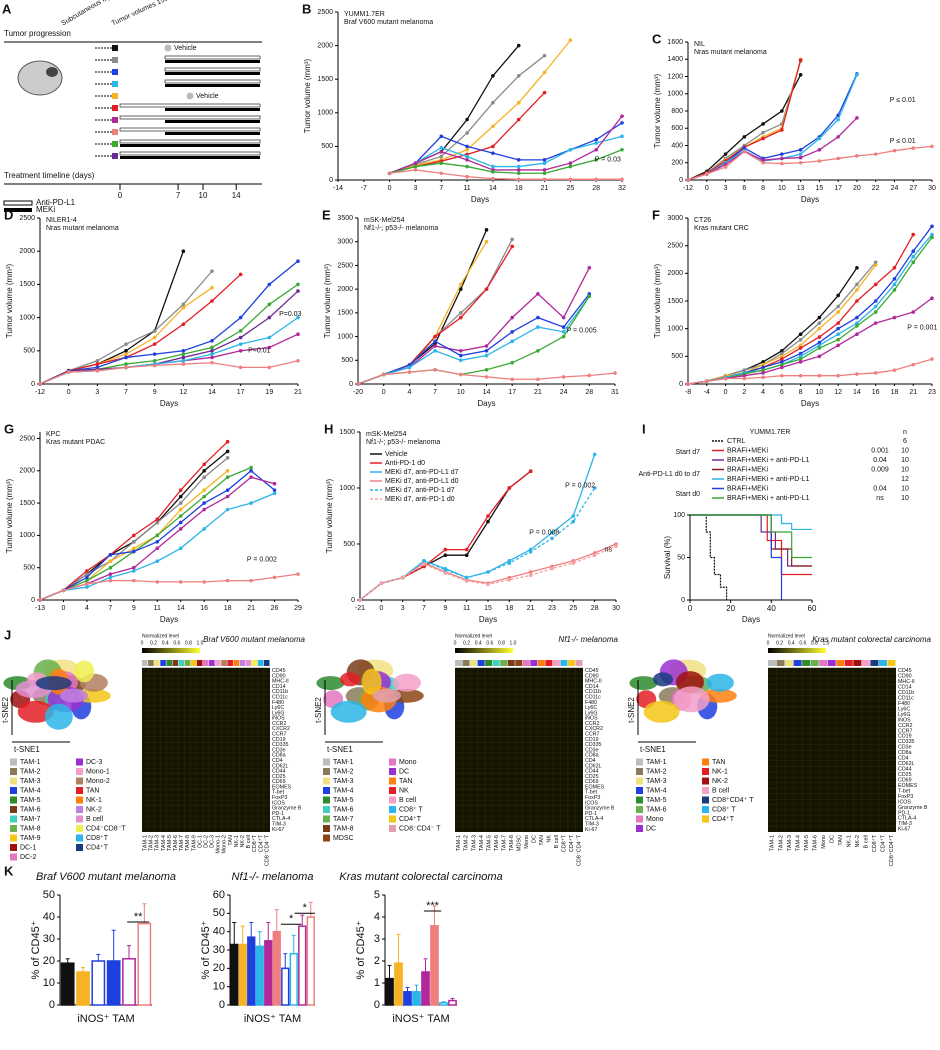 Image resolution: width=940 pixels, height=1050 pixels. I want to click on chart-title: NILER1-4, so click(61, 220).